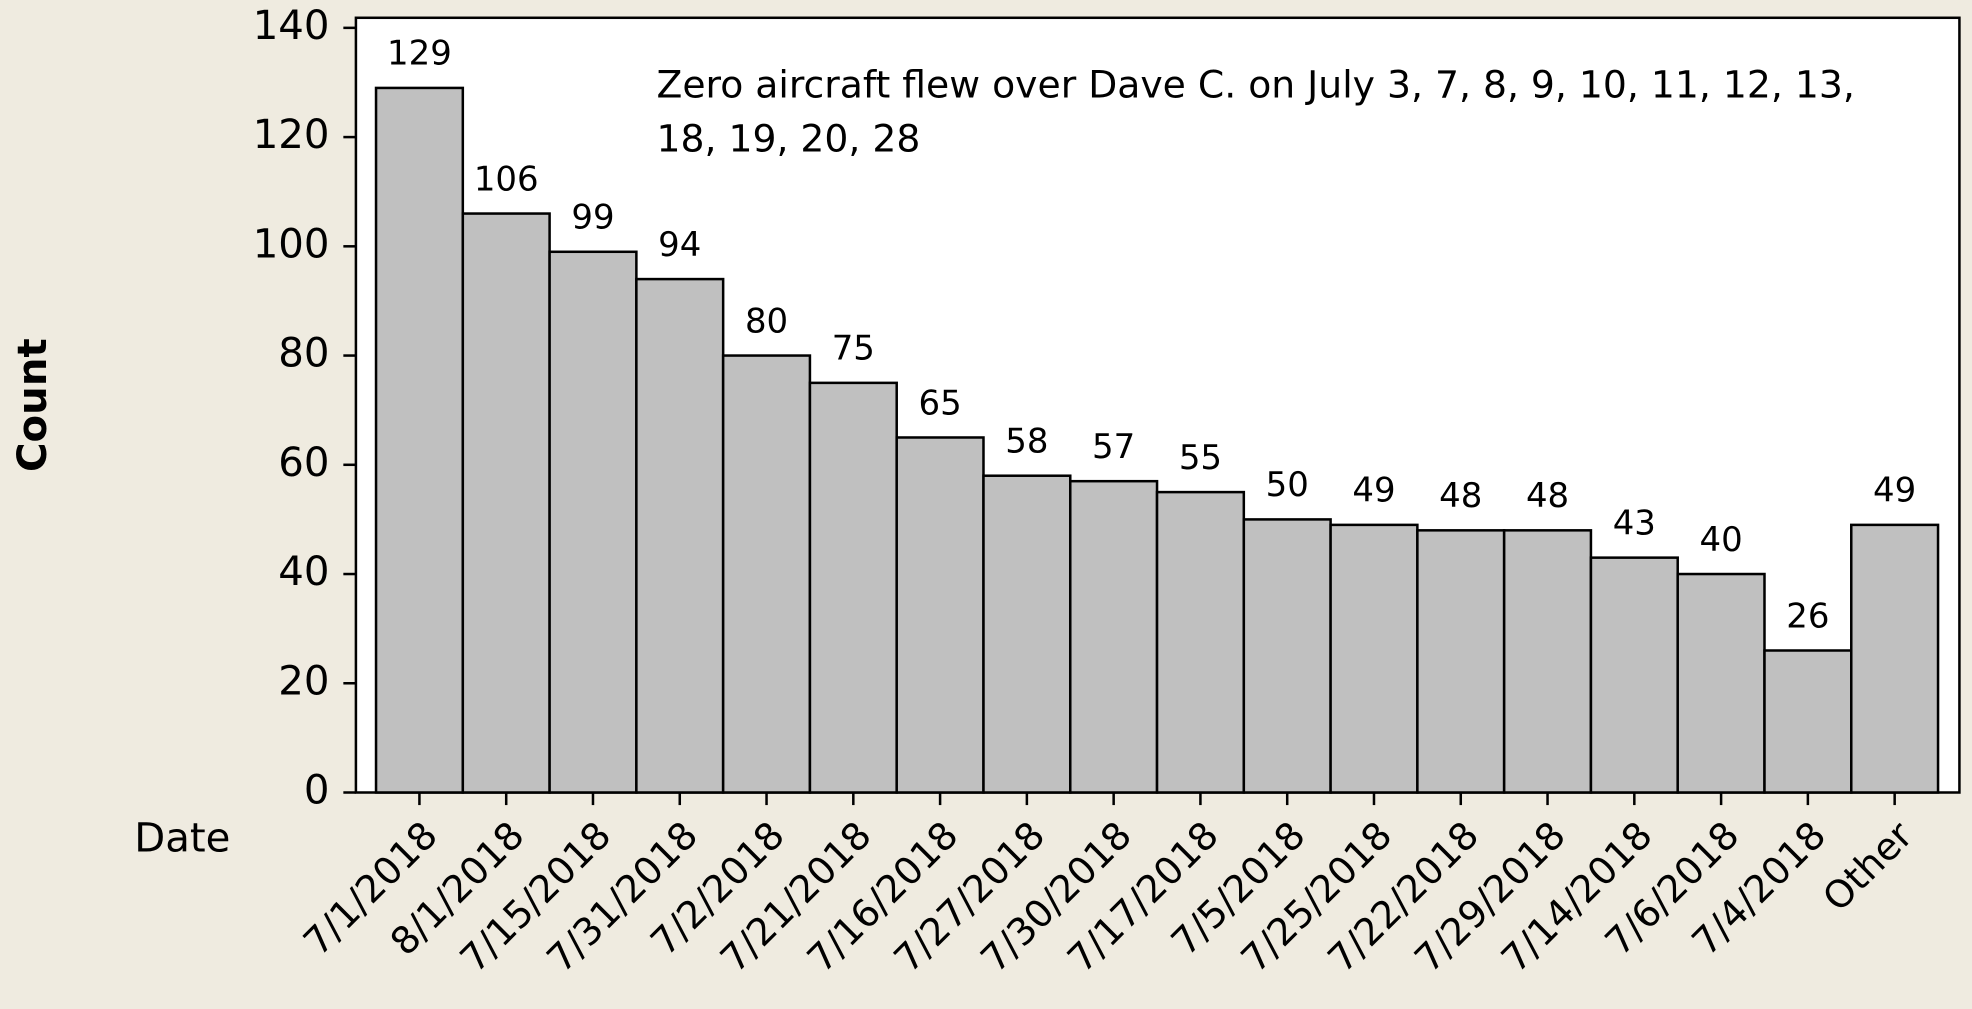 This screenshot has width=1972, height=1009. I want to click on value-label: 80, so click(766, 321).